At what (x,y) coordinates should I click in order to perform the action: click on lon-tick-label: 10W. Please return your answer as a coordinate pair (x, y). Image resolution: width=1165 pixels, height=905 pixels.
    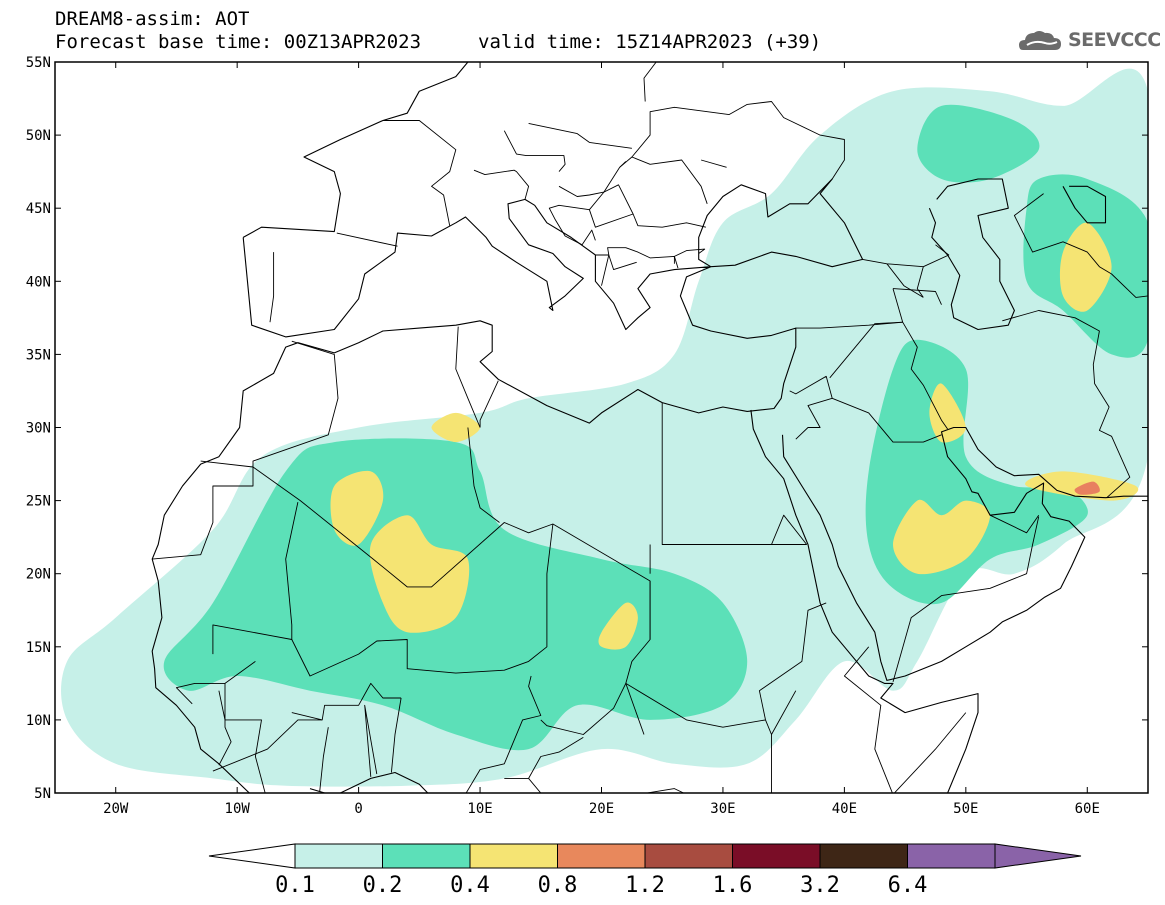
    Looking at the image, I should click on (238, 809).